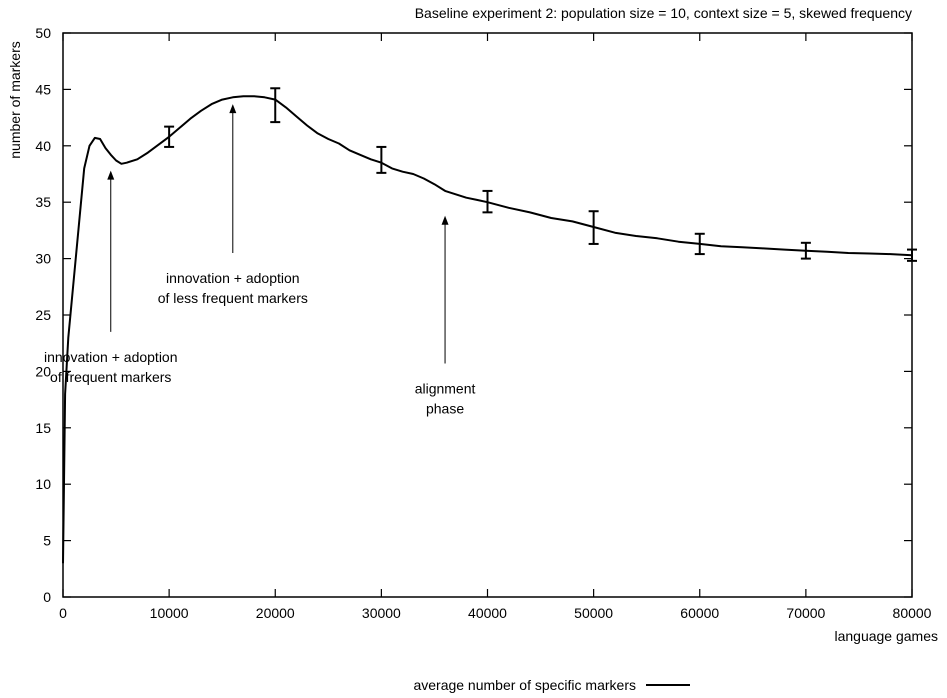 This screenshot has height=698, width=947. I want to click on y-tick-label: 0, so click(47, 597).